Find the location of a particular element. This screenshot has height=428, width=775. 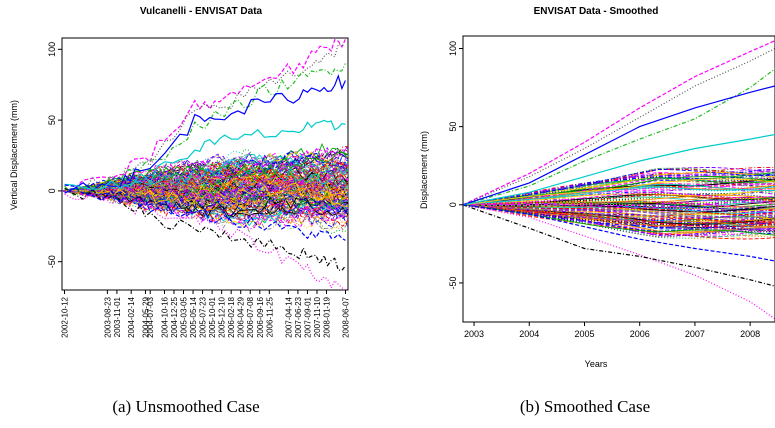

x-tick-label: 2004-07-03 is located at coordinates (150, 316).